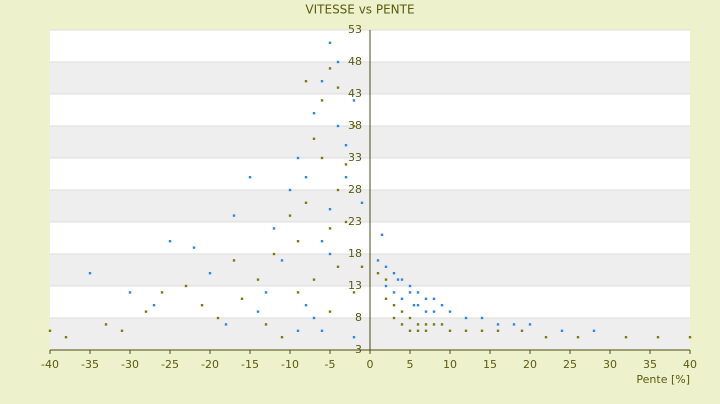 The image size is (720, 404). I want to click on x-tick-label: 5, so click(410, 364).